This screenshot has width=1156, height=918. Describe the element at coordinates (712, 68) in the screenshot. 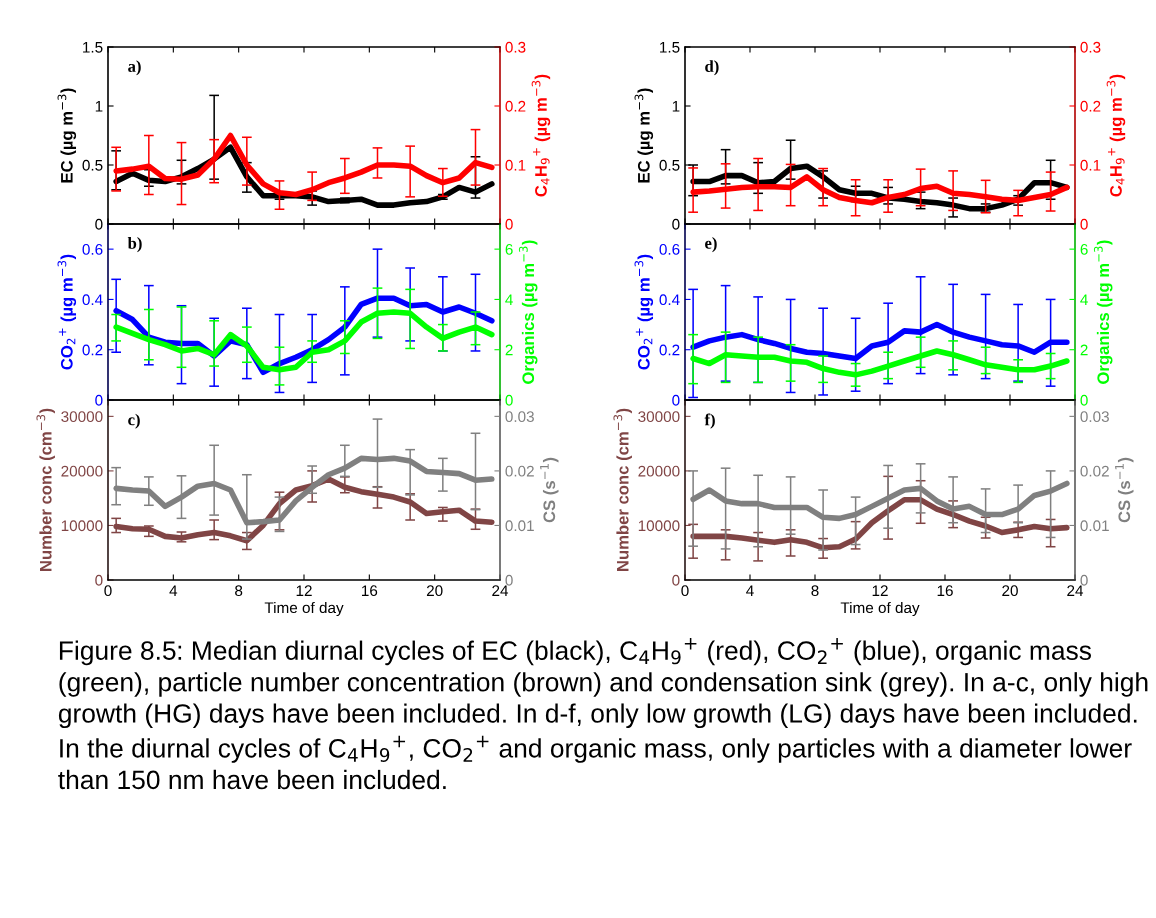

I see `annotation: d)` at that location.